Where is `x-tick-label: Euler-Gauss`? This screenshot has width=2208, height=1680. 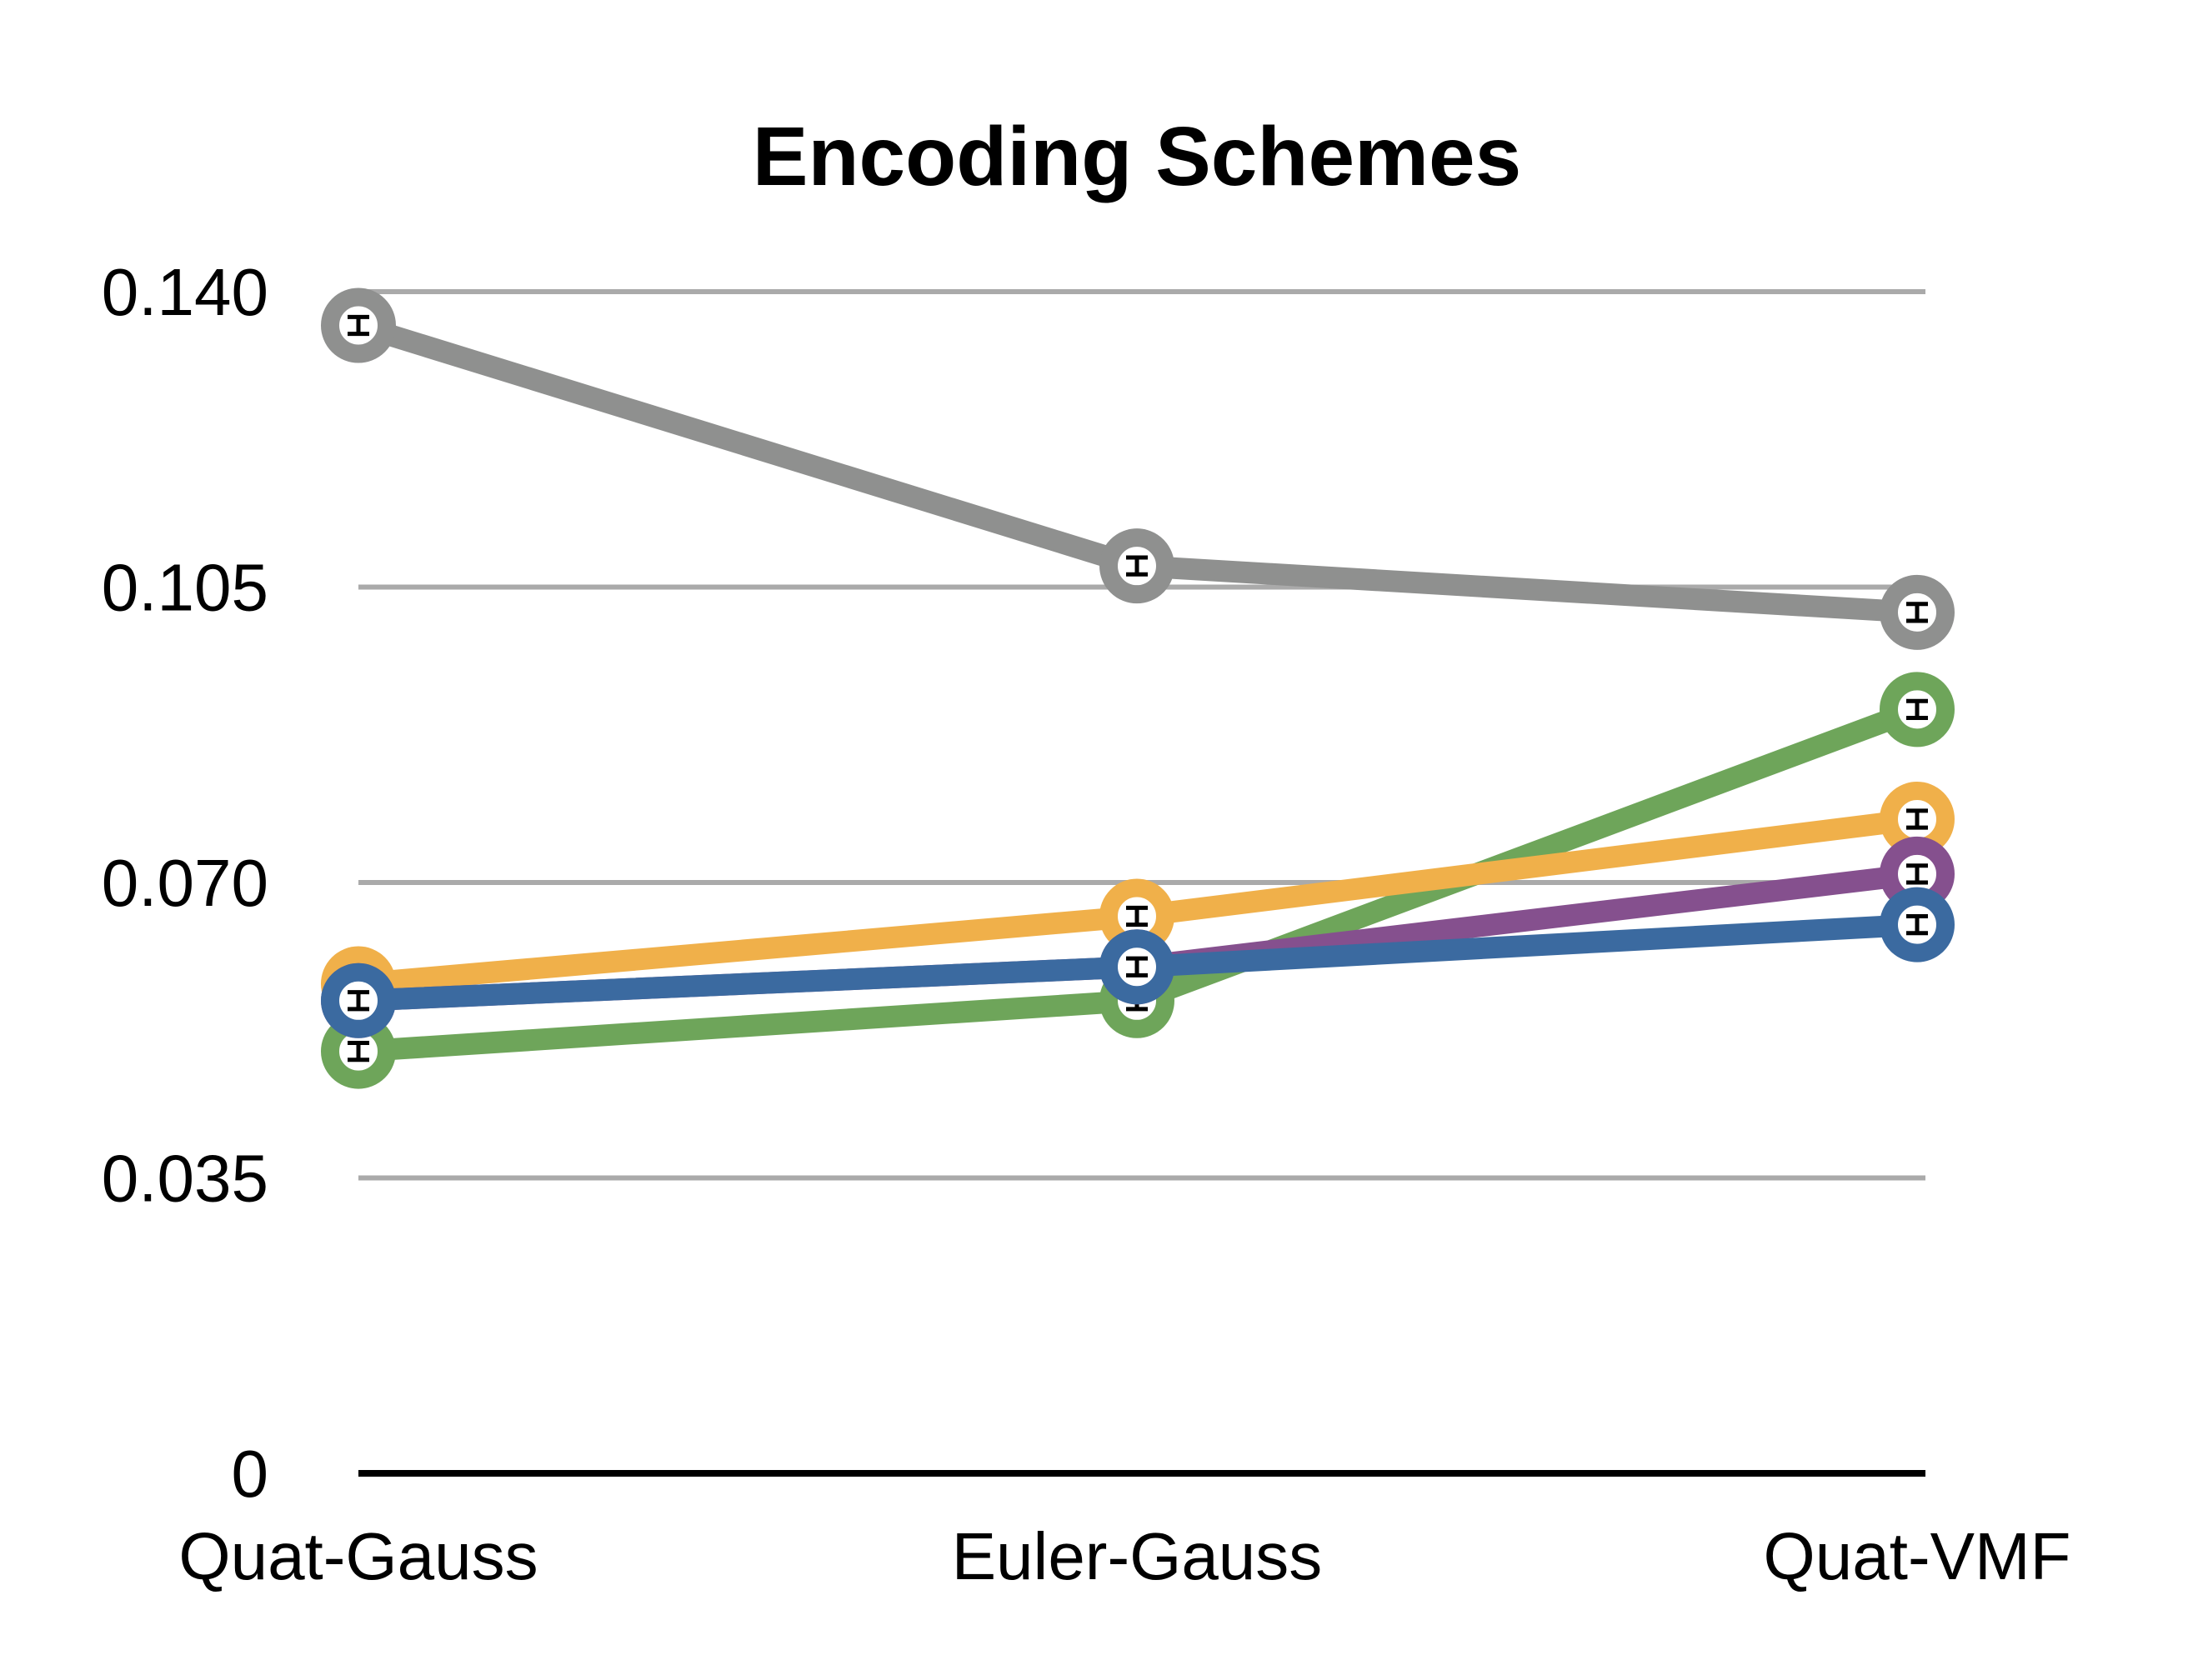
x-tick-label: Euler-Gauss is located at coordinates (1137, 1556).